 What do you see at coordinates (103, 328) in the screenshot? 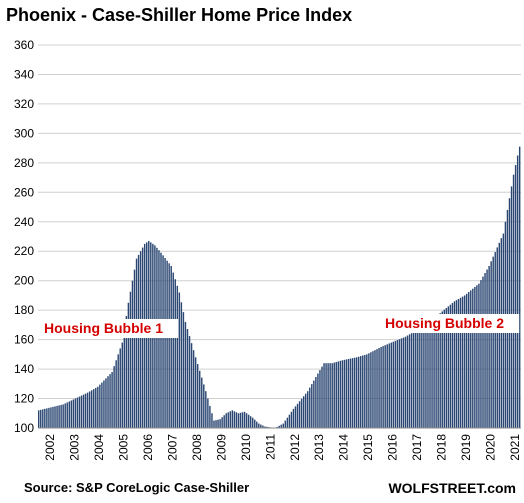
I see `annotation-label: Housing Bubble 1` at bounding box center [103, 328].